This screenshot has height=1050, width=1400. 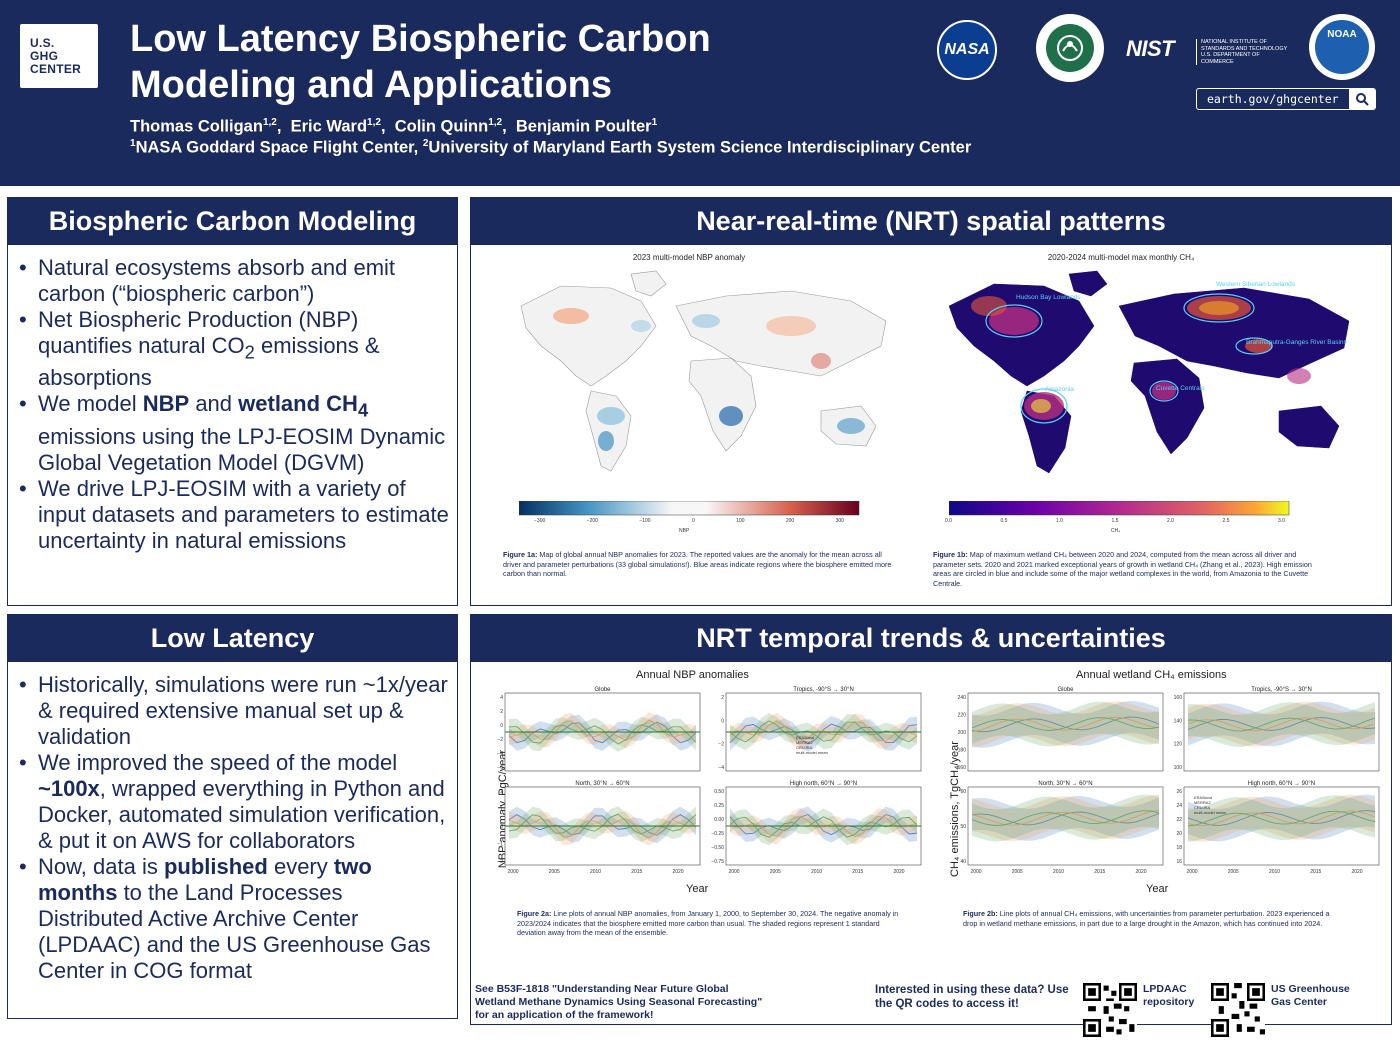 I want to click on y-tick-label: 0.50, so click(x=719, y=792).